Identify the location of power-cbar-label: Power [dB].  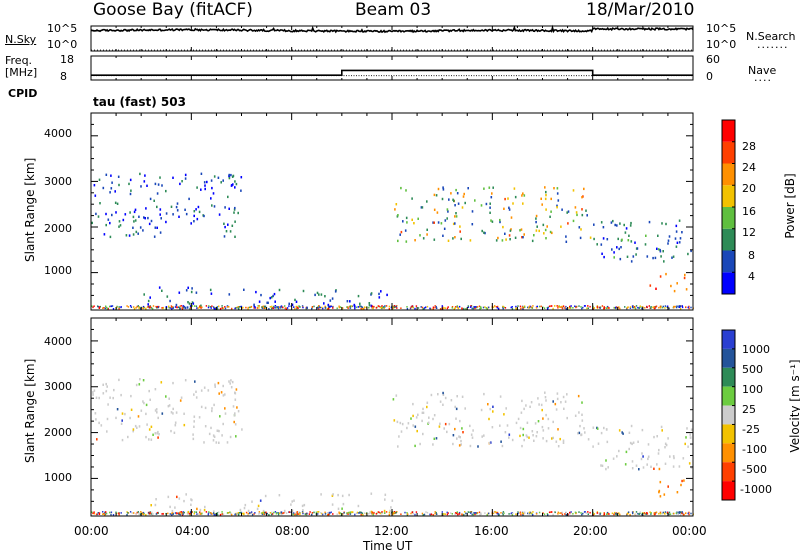
(790, 206).